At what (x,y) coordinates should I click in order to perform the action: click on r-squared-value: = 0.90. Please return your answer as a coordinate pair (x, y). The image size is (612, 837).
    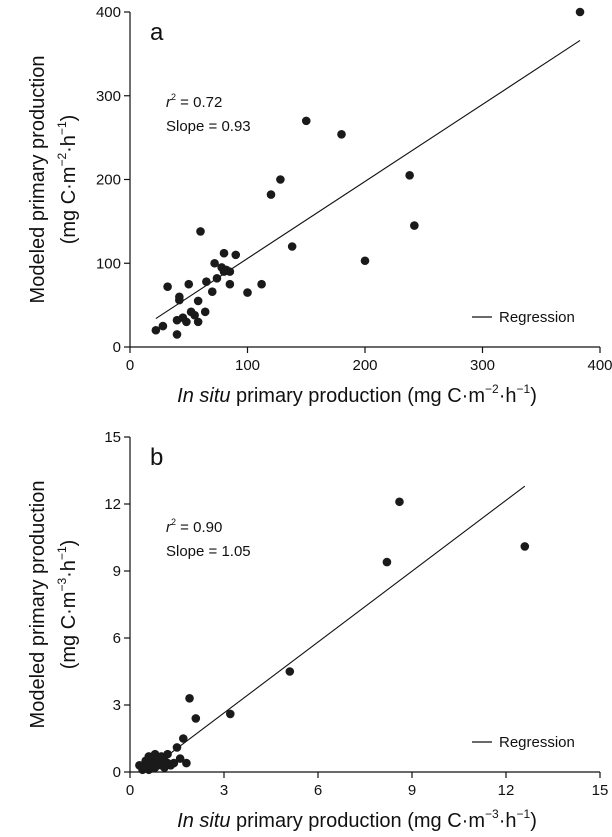
    Looking at the image, I should click on (199, 527).